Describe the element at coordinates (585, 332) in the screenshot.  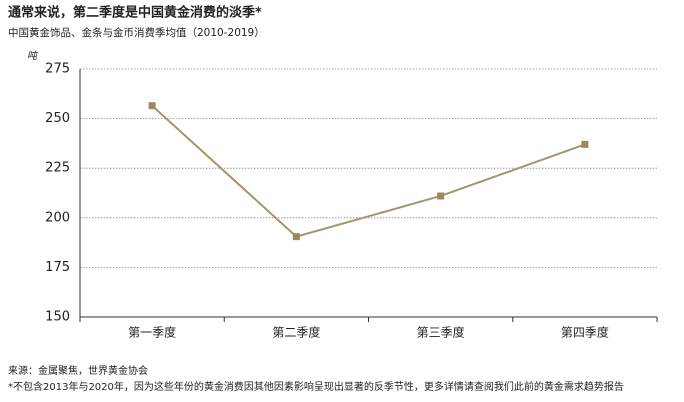
I see `x-tick-label: 第四季度` at that location.